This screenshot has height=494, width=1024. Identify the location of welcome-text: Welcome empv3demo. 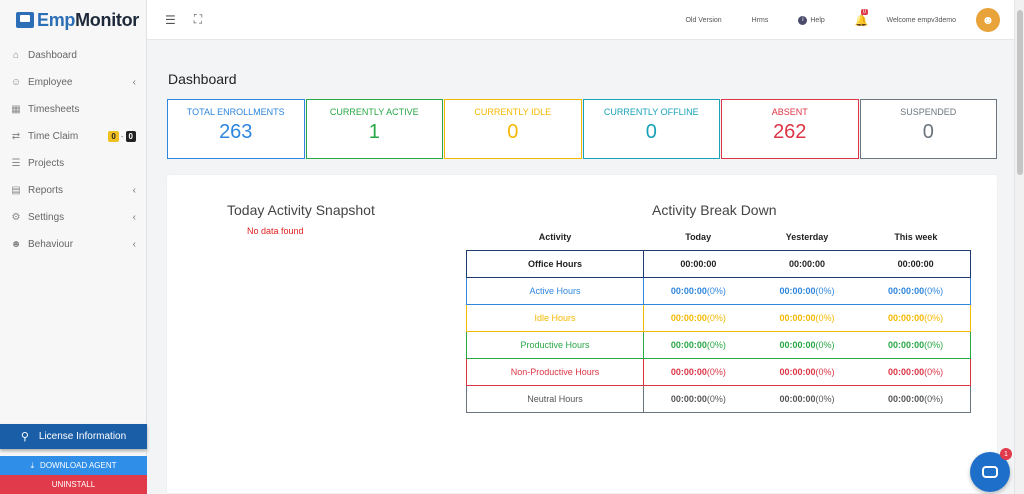
(921, 20).